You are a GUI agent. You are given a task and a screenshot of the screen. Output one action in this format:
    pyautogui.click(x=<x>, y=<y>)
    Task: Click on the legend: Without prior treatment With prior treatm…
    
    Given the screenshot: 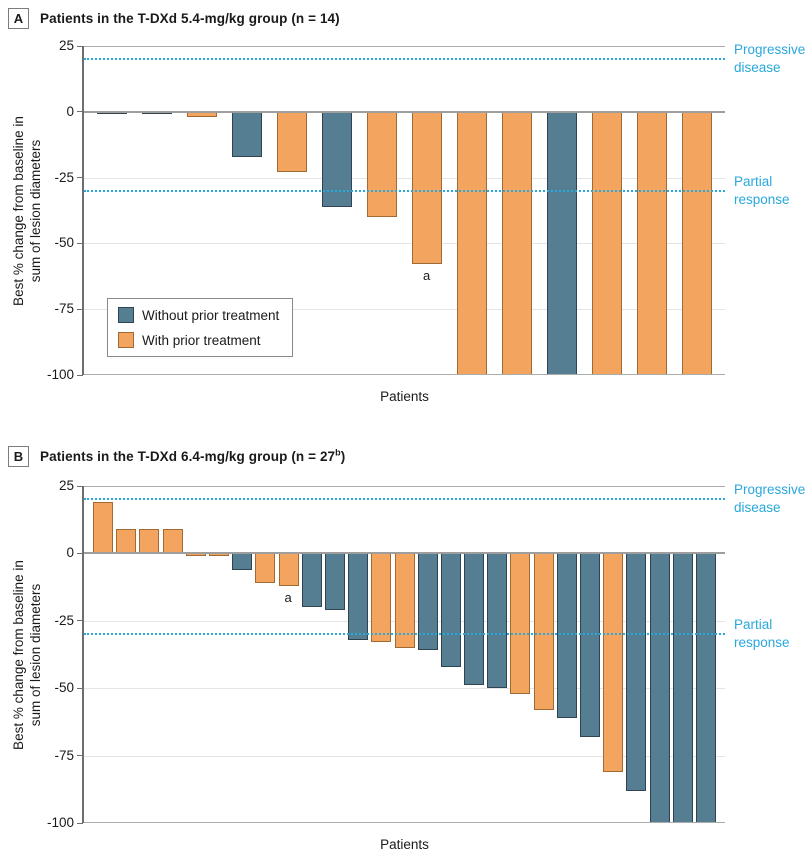 What is the action you would take?
    pyautogui.click(x=200, y=327)
    